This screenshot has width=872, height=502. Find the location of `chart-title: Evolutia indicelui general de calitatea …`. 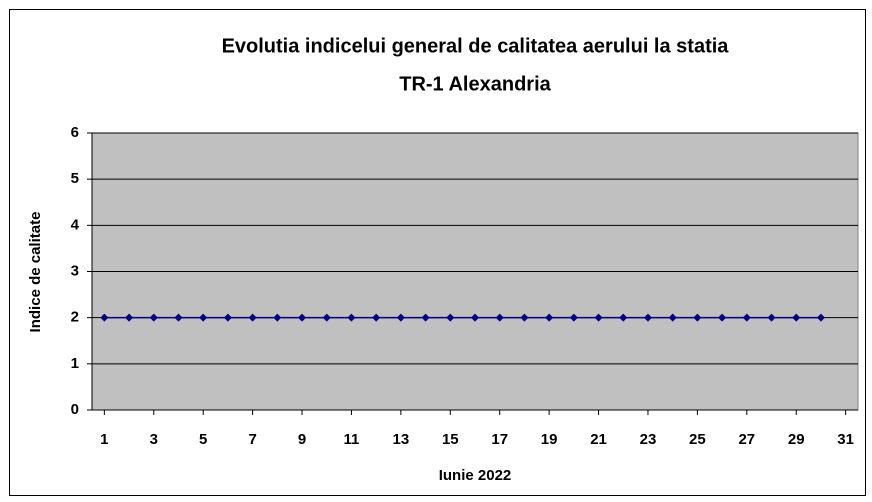

chart-title: Evolutia indicelui general de calitatea … is located at coordinates (476, 46).